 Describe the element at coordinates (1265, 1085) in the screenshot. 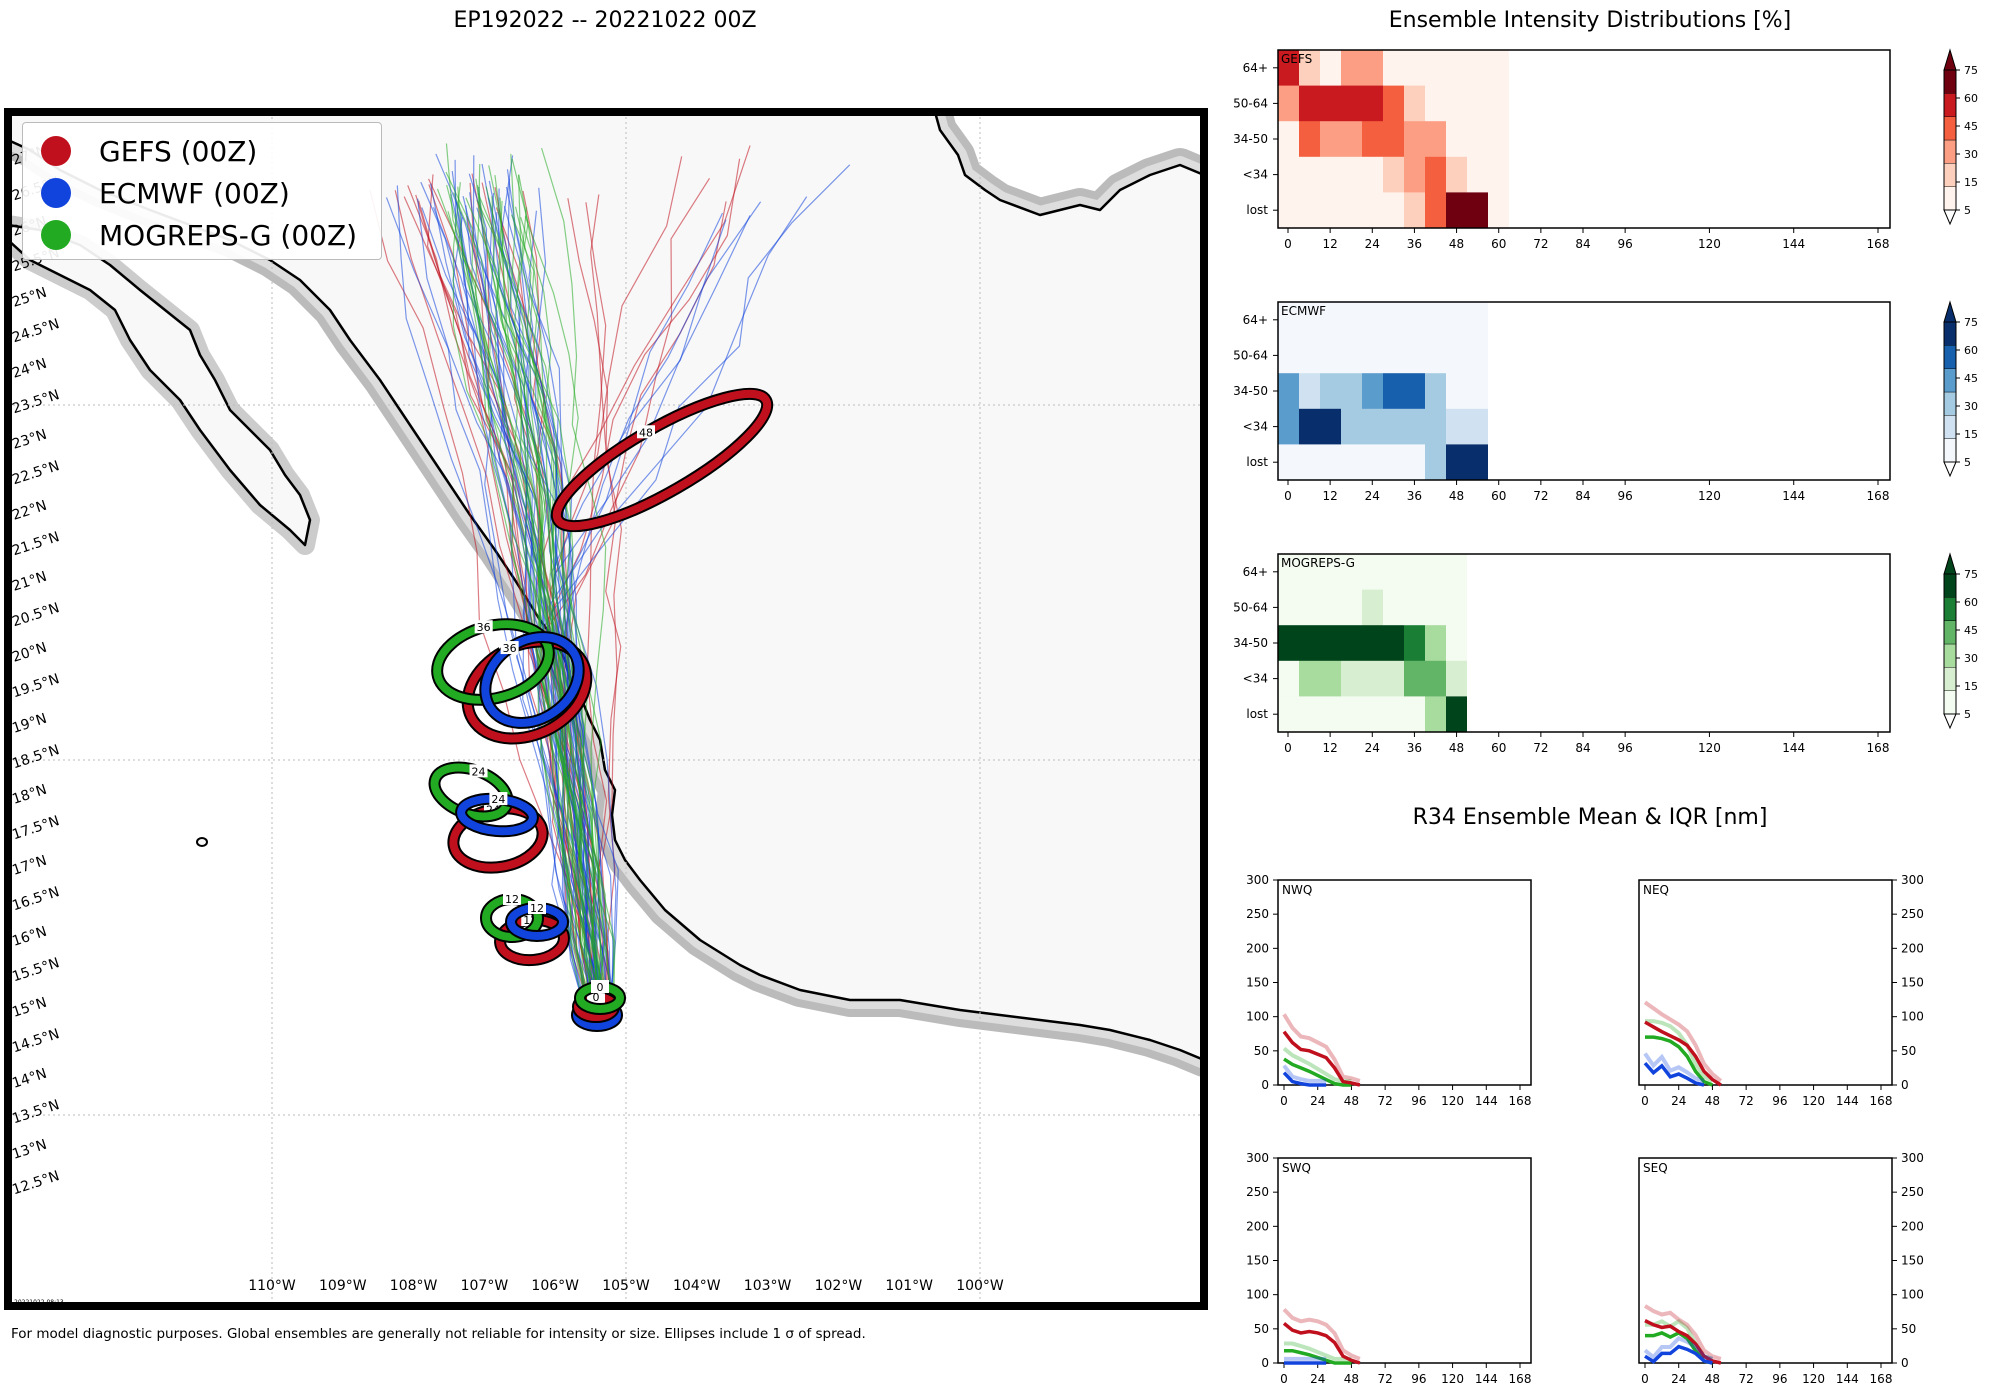

I see `y-tick-label: 0` at that location.